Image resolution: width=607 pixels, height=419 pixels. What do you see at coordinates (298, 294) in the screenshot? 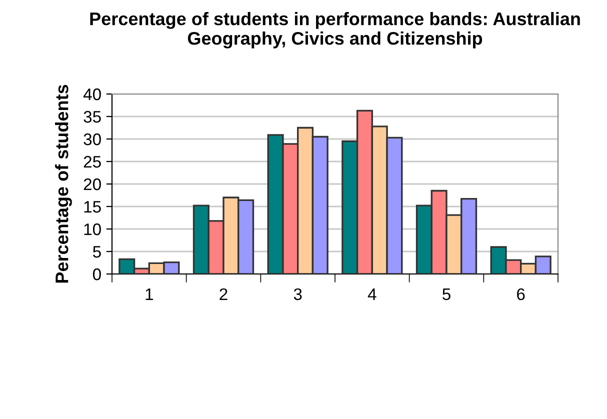
I see `x-tick-label: 3` at bounding box center [298, 294].